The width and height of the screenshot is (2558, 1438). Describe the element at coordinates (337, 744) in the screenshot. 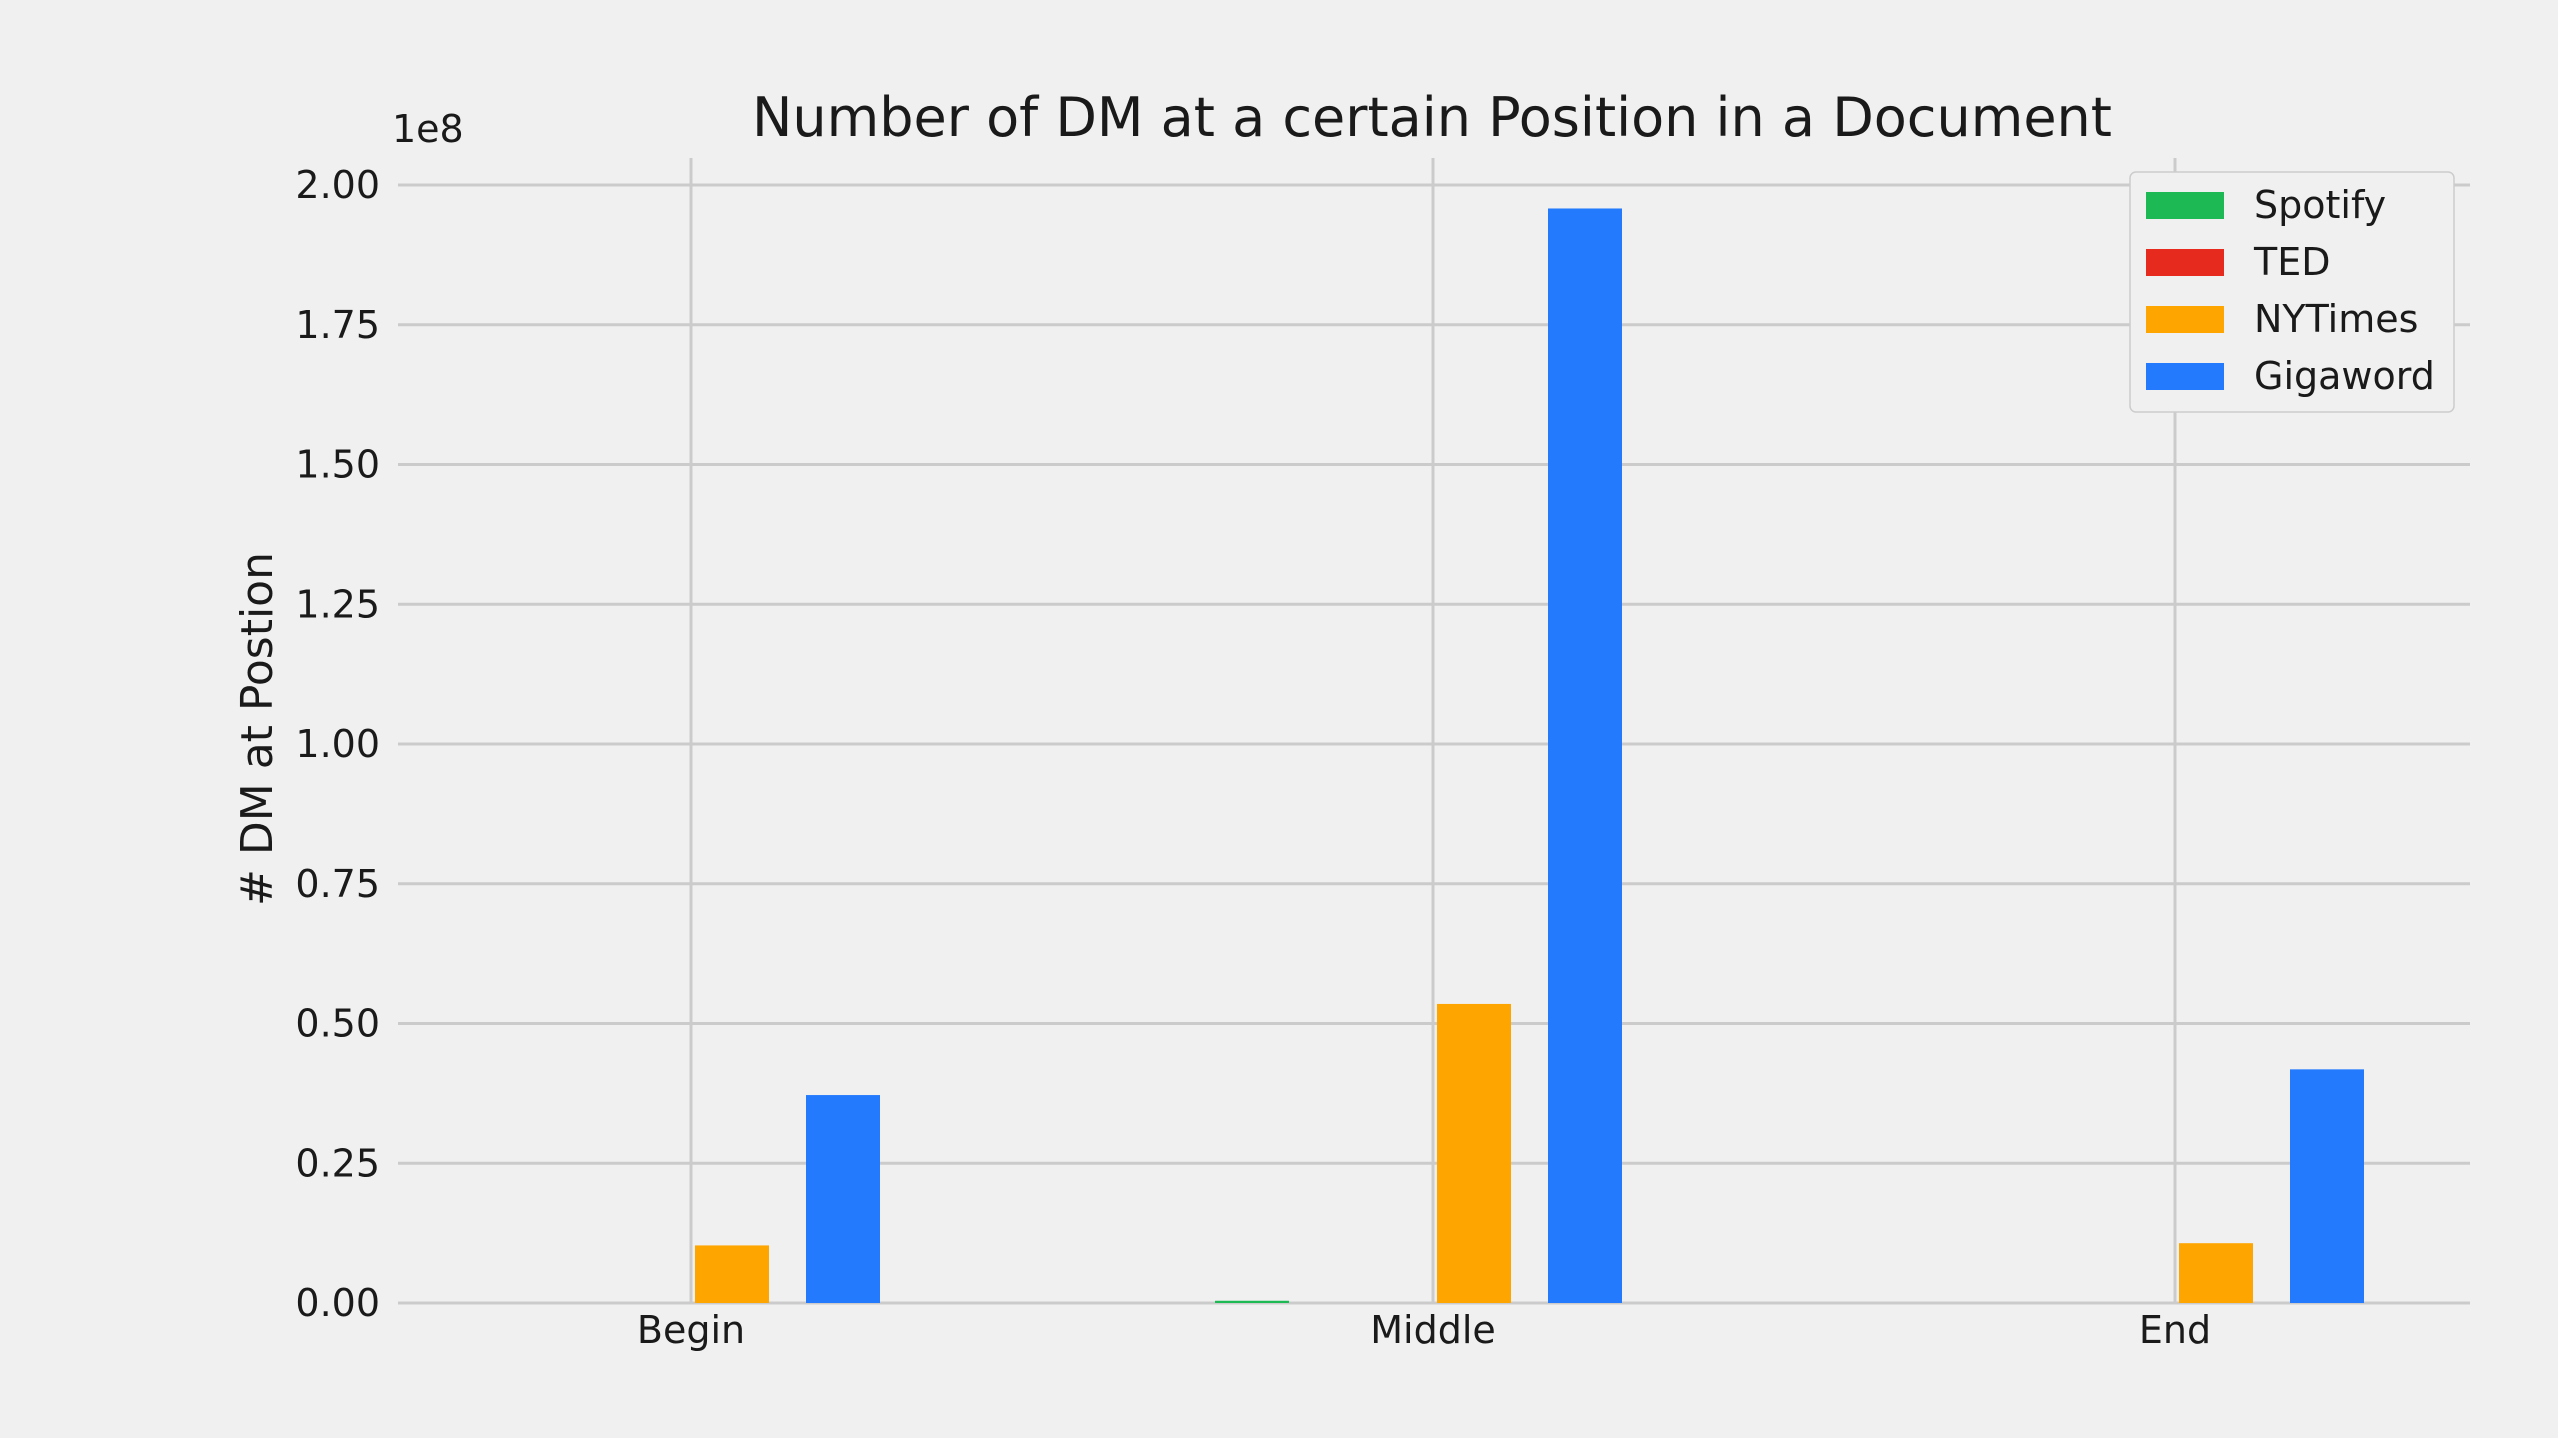

I see `y-tick-label: 1.00` at that location.